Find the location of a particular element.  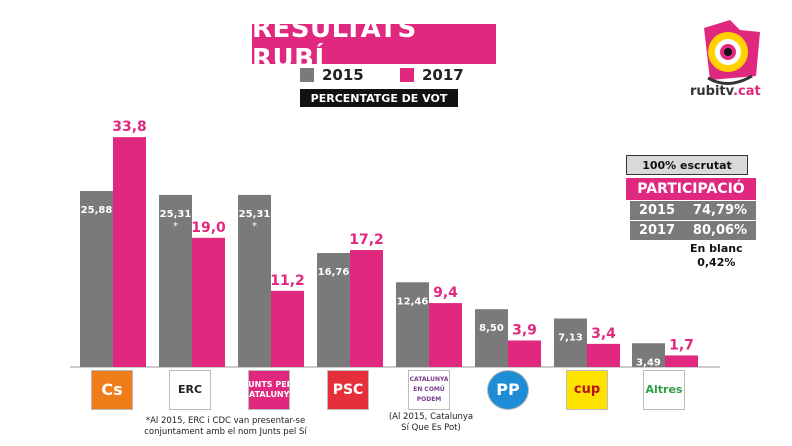

blanc-value: 0,42% is located at coordinates (716, 262).